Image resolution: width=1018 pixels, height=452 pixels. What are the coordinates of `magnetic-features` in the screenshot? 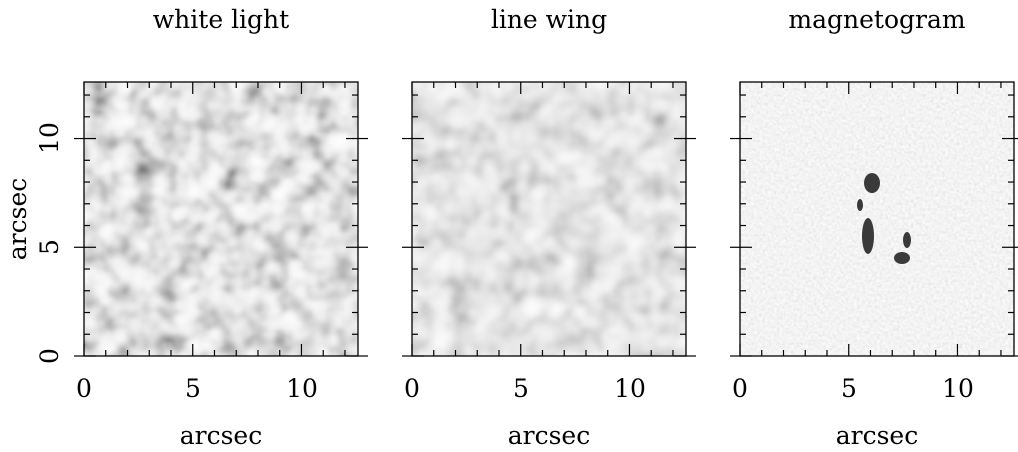 It's located at (884, 218).